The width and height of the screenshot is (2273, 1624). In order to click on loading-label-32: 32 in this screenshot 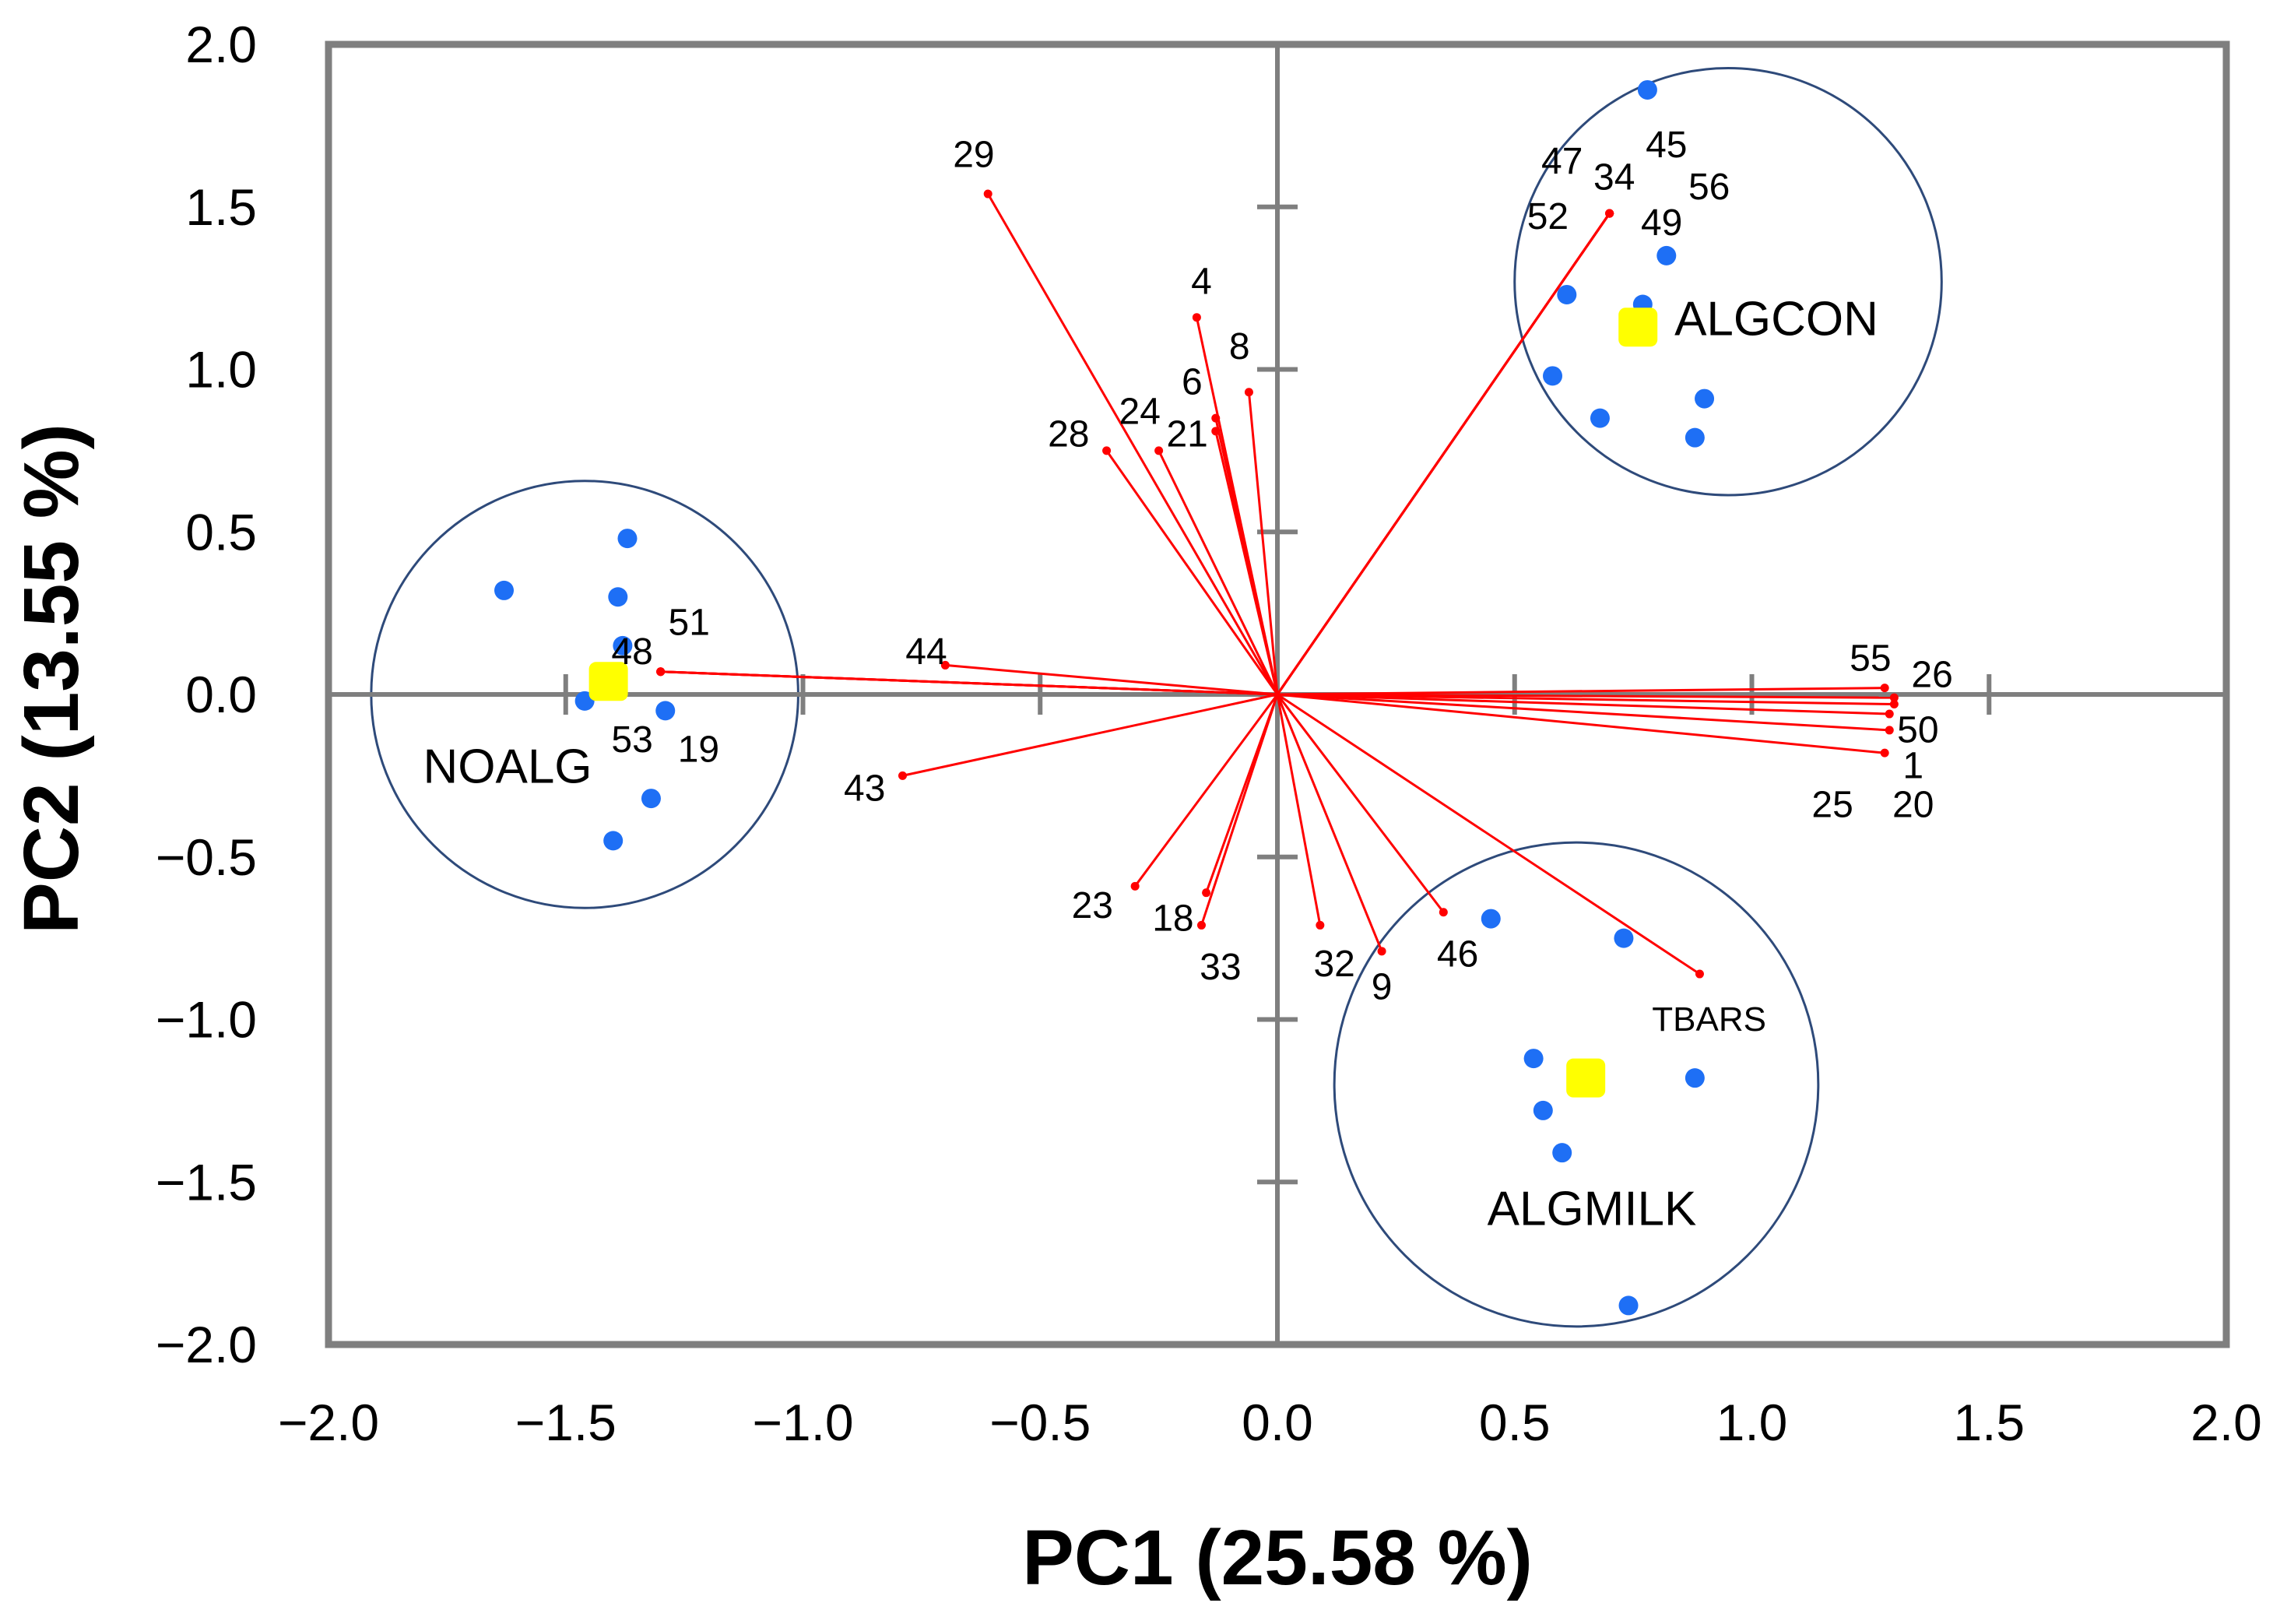, I will do `click(1334, 965)`.